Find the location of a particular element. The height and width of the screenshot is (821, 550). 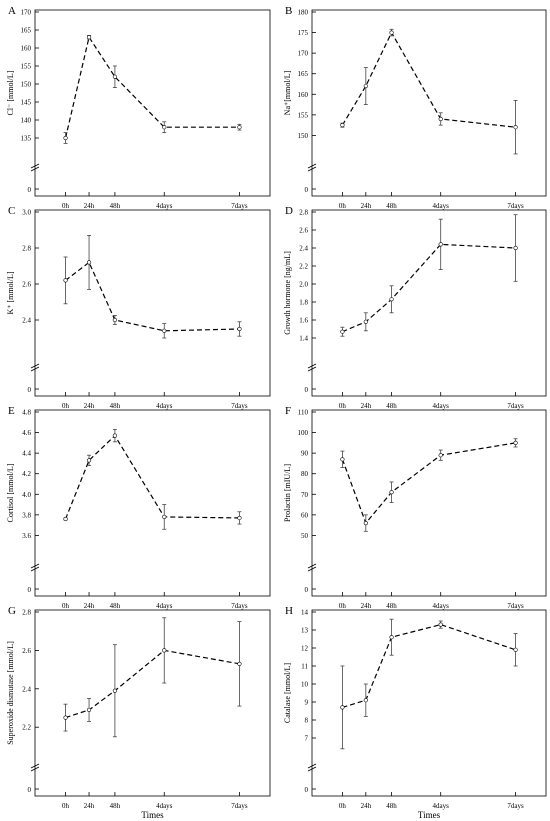

y-tick-label: 4.2 is located at coordinates (26, 474).